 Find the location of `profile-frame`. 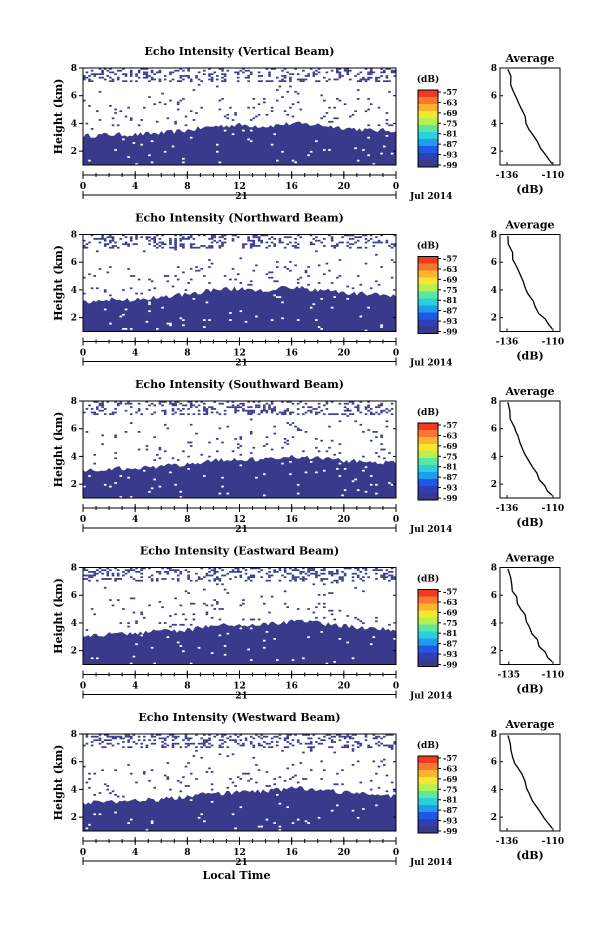

profile-frame is located at coordinates (530, 449).